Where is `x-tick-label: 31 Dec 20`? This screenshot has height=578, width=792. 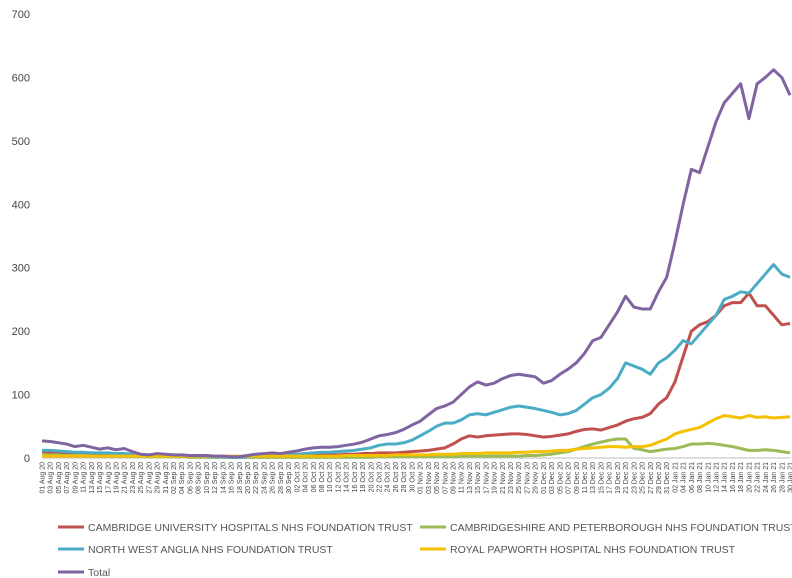 x-tick-label: 31 Dec 20 is located at coordinates (667, 478).